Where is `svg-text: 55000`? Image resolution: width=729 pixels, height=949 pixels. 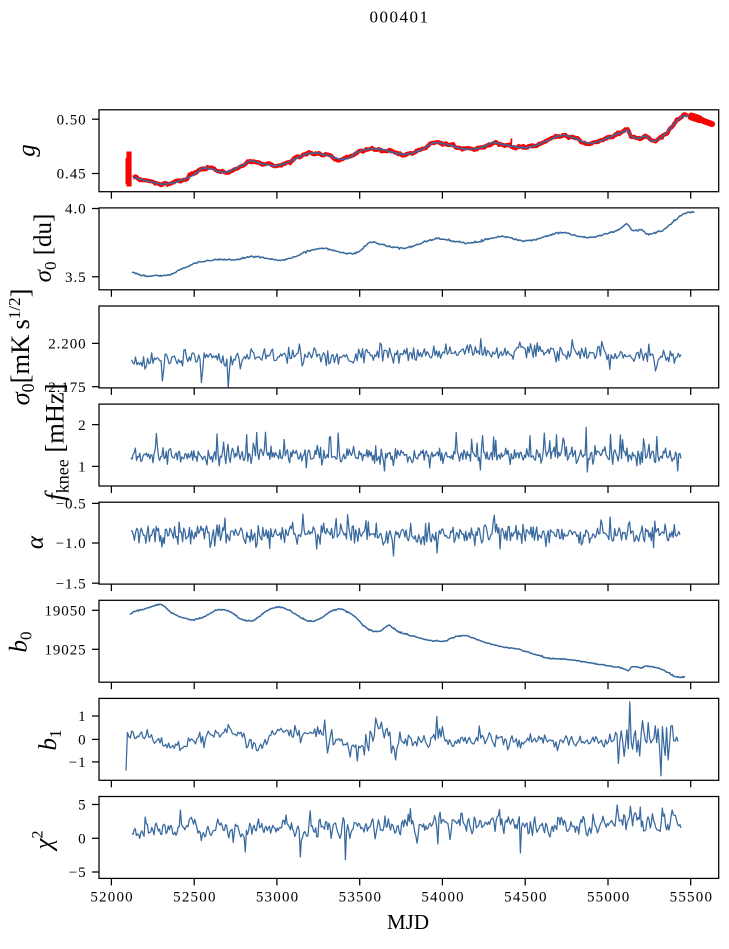
svg-text: 55000 is located at coordinates (609, 898).